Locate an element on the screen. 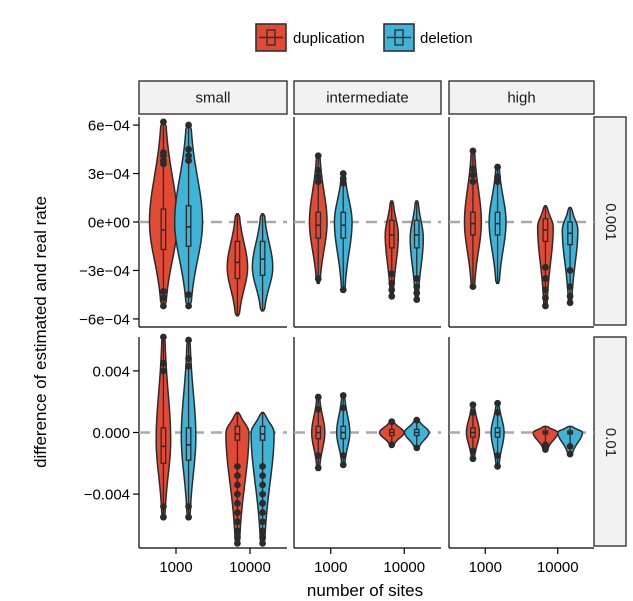 Image resolution: width=633 pixels, height=601 pixels. legend-key-box-duplication is located at coordinates (271, 37).